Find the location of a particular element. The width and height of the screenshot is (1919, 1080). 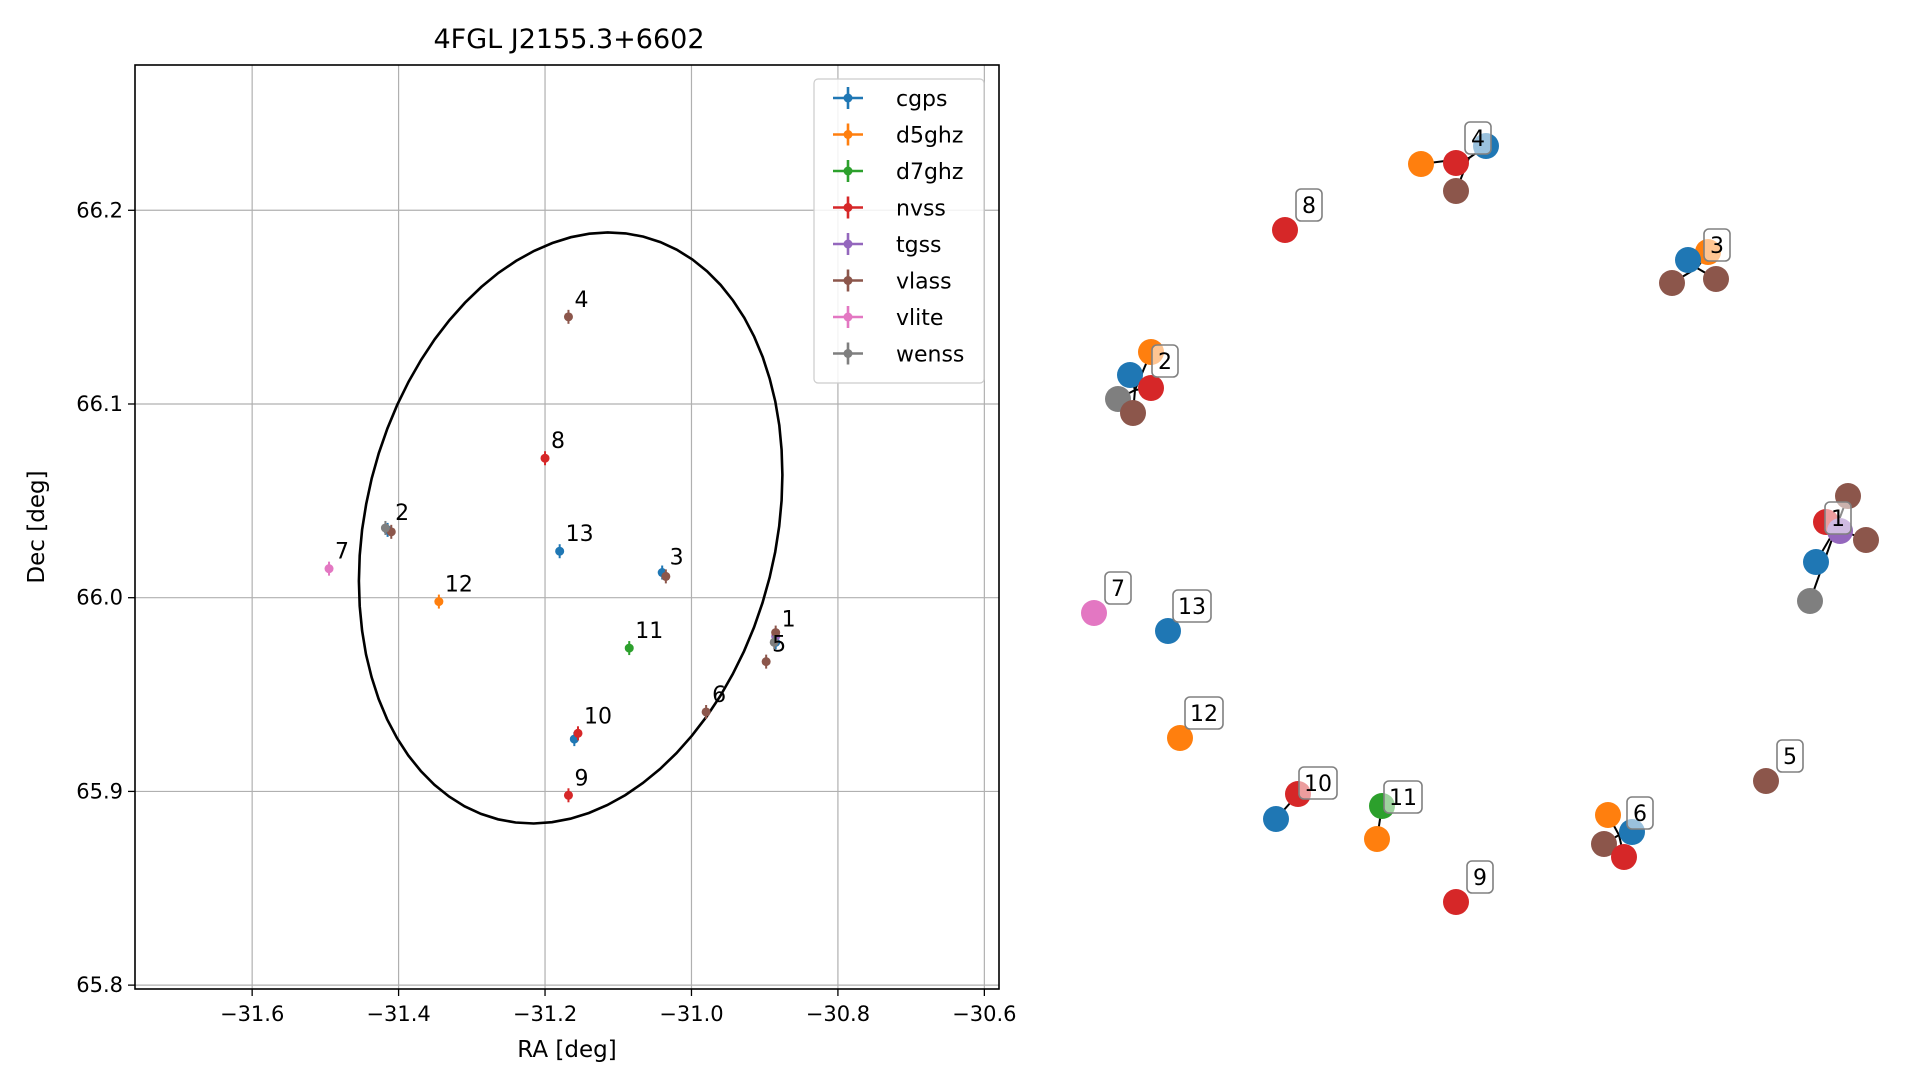

localization-ellipse-layer is located at coordinates (570, 528).